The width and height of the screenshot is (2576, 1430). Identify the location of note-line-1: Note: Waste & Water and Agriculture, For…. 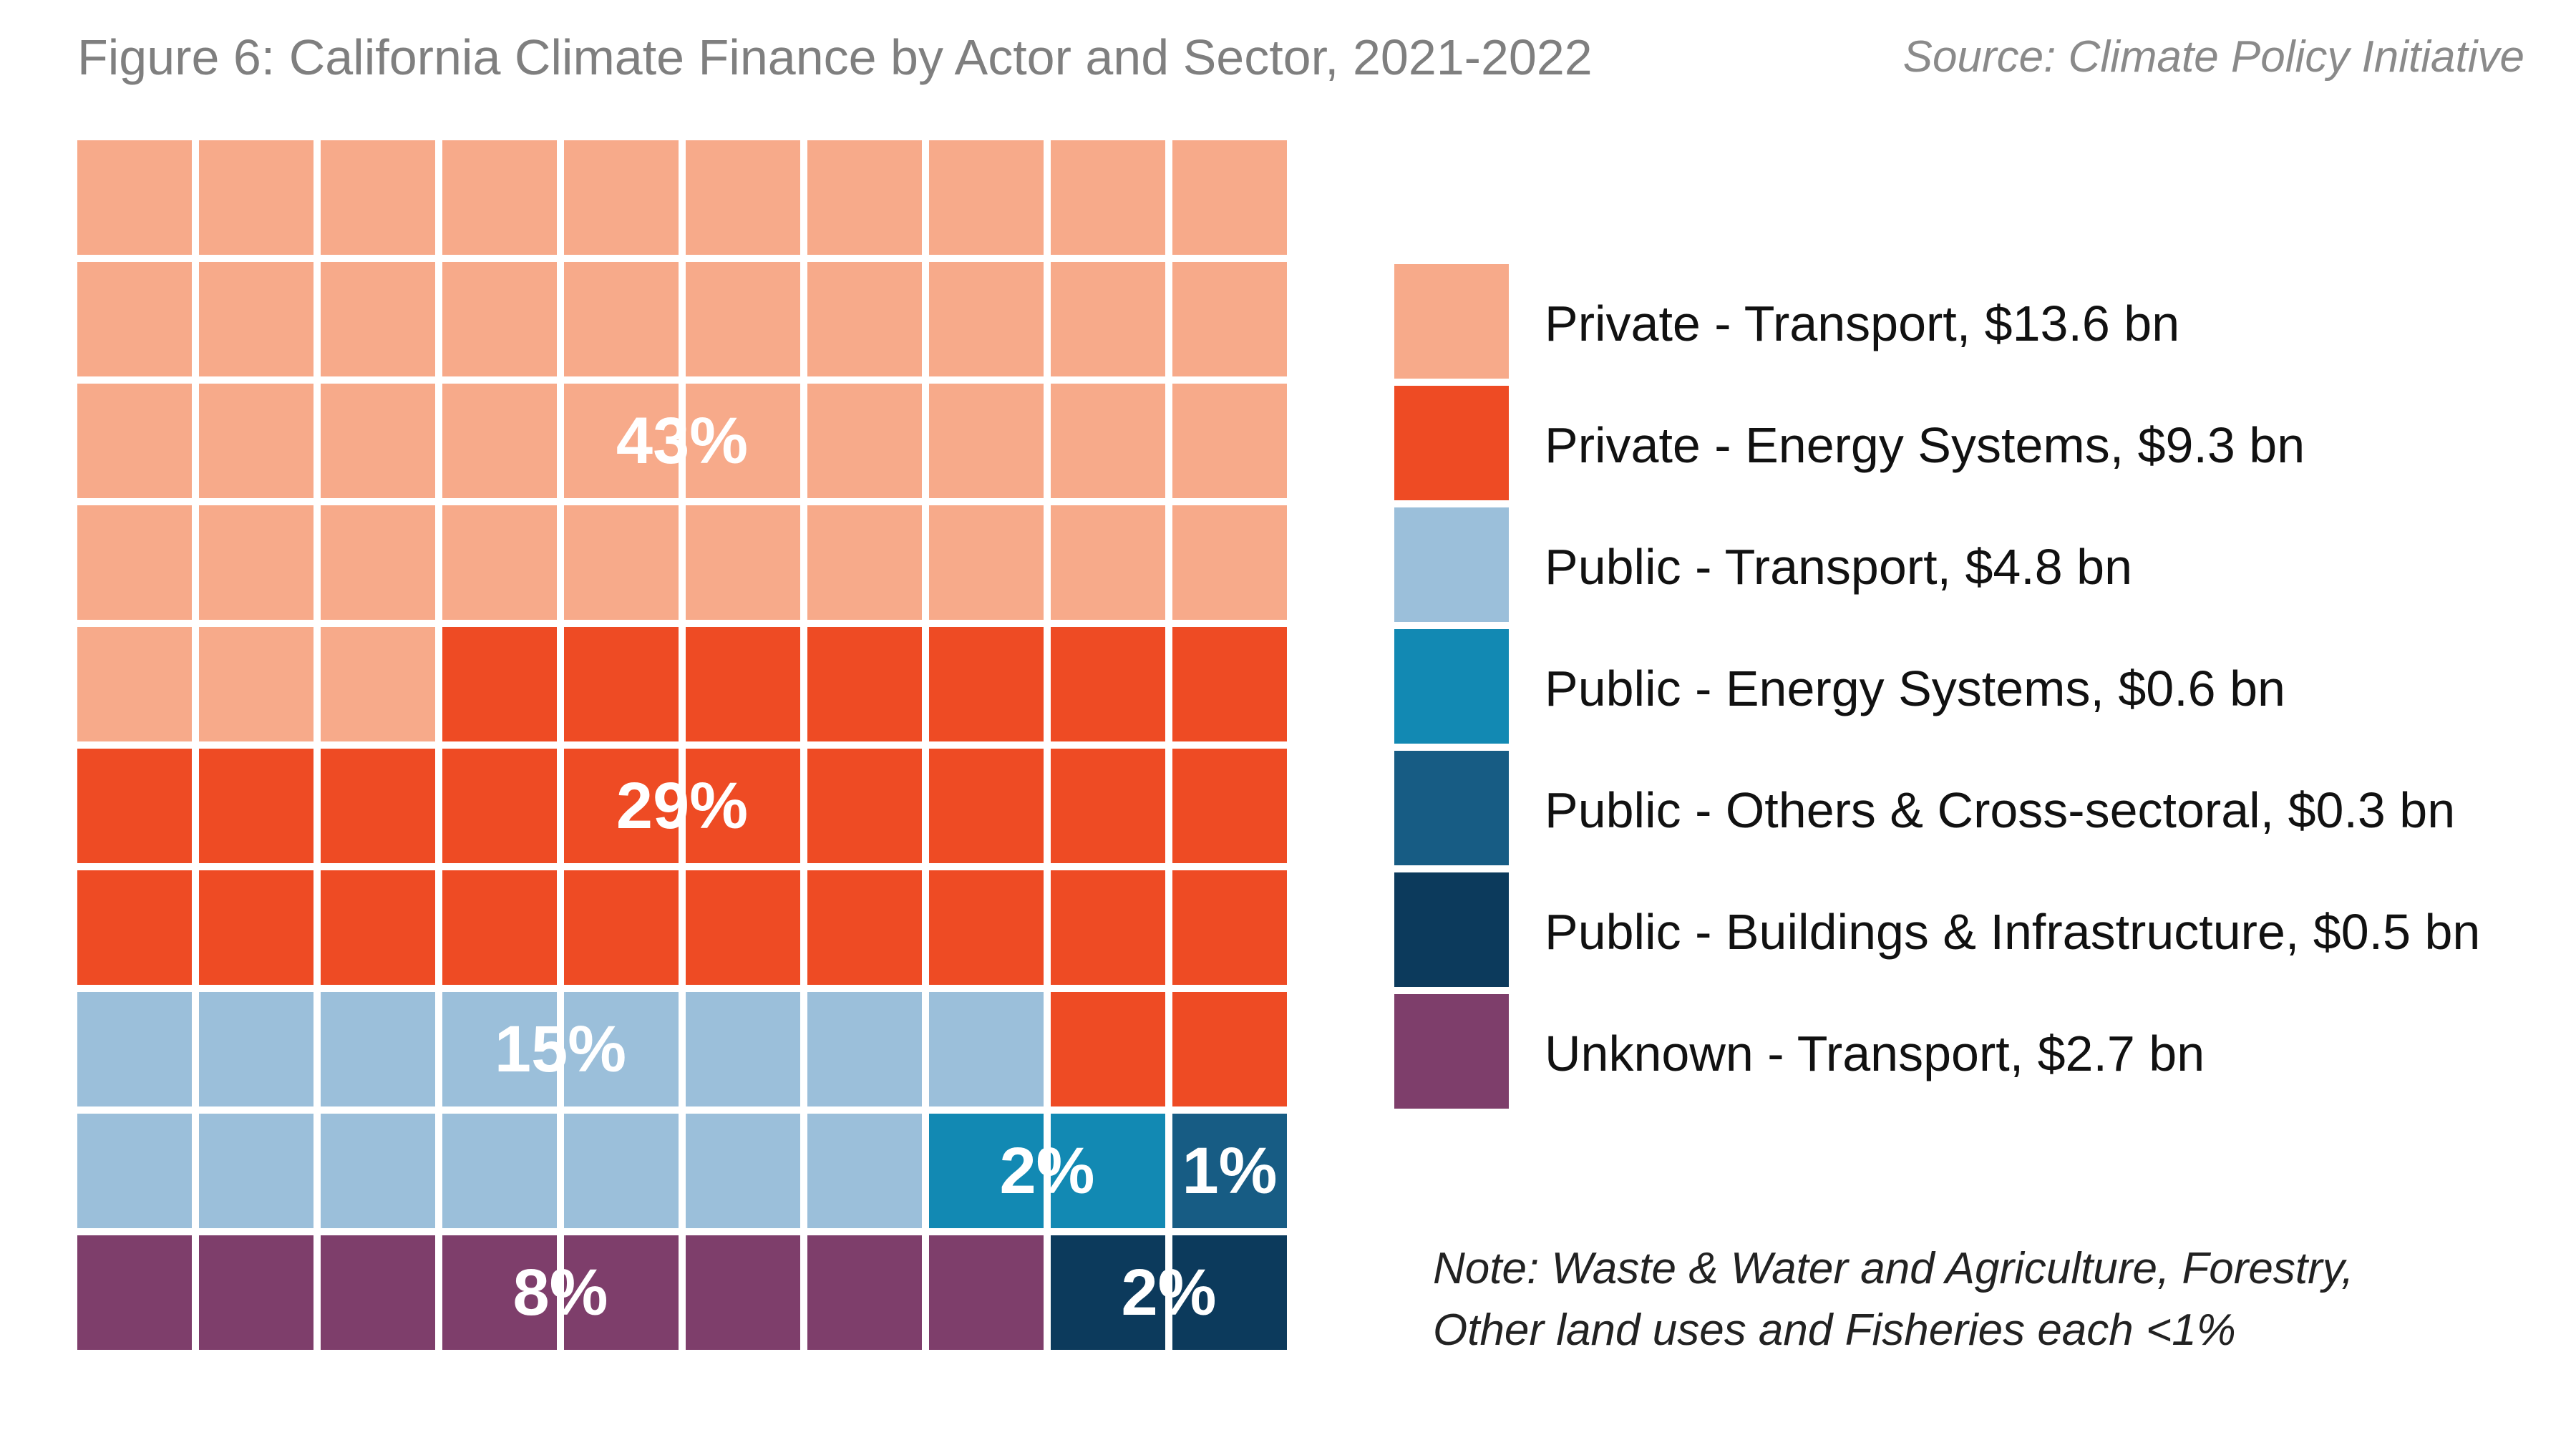
(1893, 1268).